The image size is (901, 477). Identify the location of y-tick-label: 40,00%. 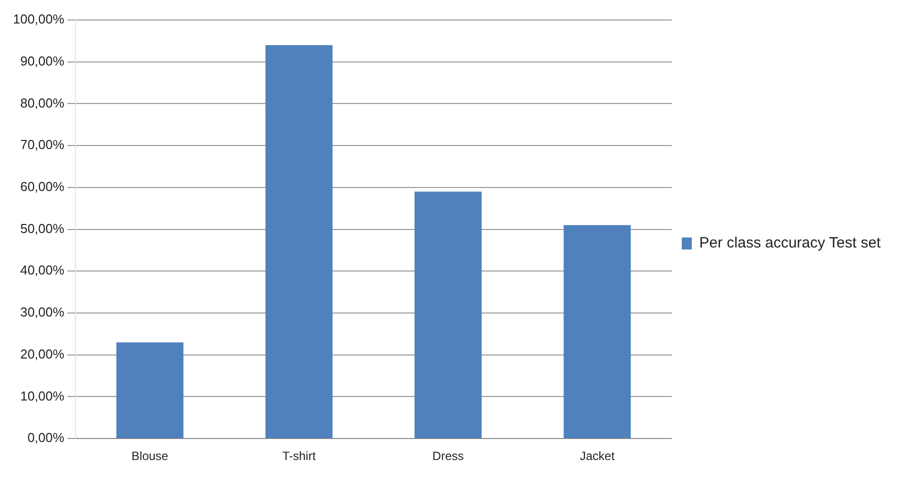
(42, 270).